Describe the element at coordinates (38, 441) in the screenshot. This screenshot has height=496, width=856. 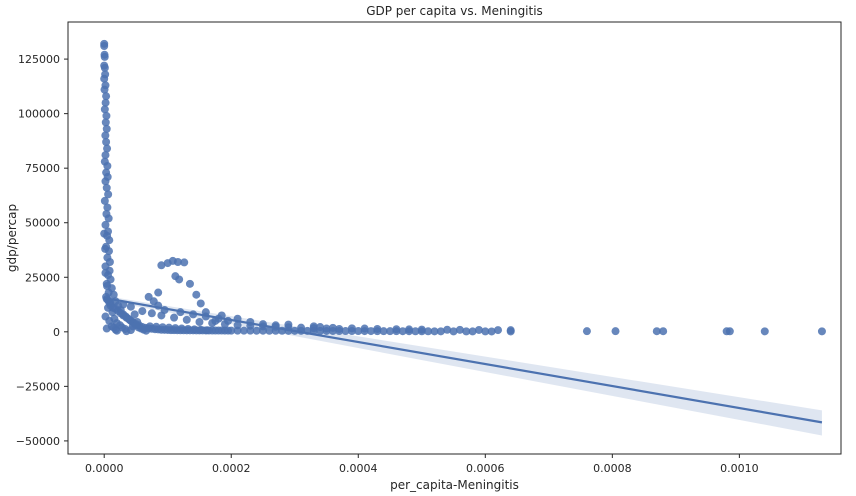
I see `y-tick-label: −50000` at that location.